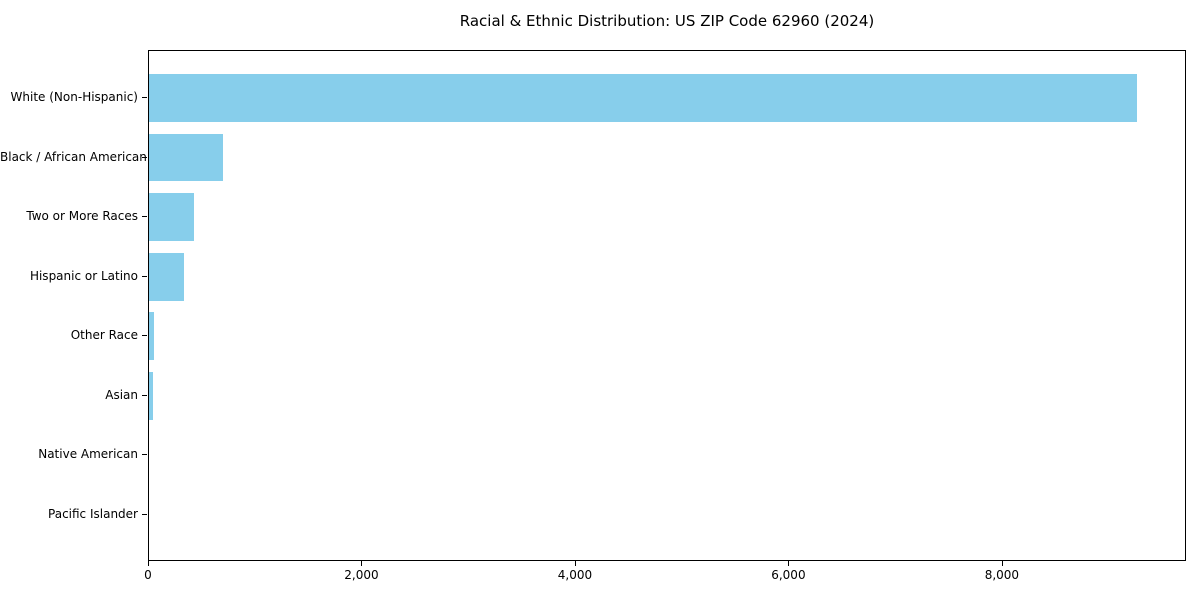 This screenshot has width=1200, height=600. What do you see at coordinates (104, 335) in the screenshot?
I see `y-tick-label-other-race: Other Race` at bounding box center [104, 335].